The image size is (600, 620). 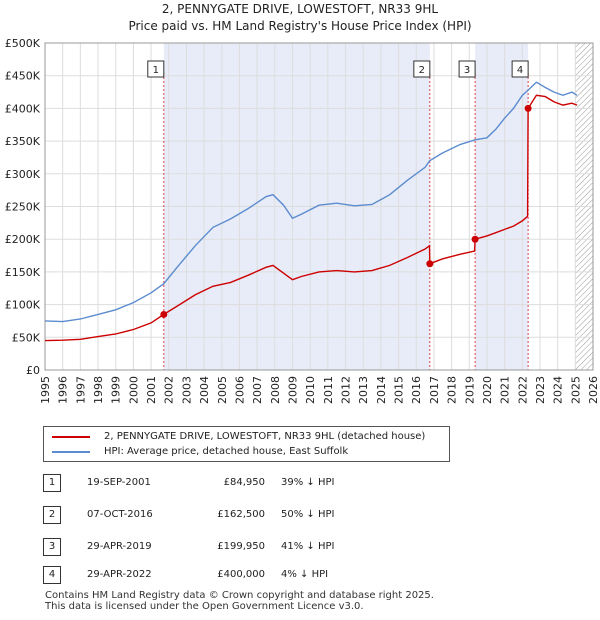 What do you see at coordinates (119, 574) in the screenshot?
I see `sale-date: 29-APR-2022` at bounding box center [119, 574].